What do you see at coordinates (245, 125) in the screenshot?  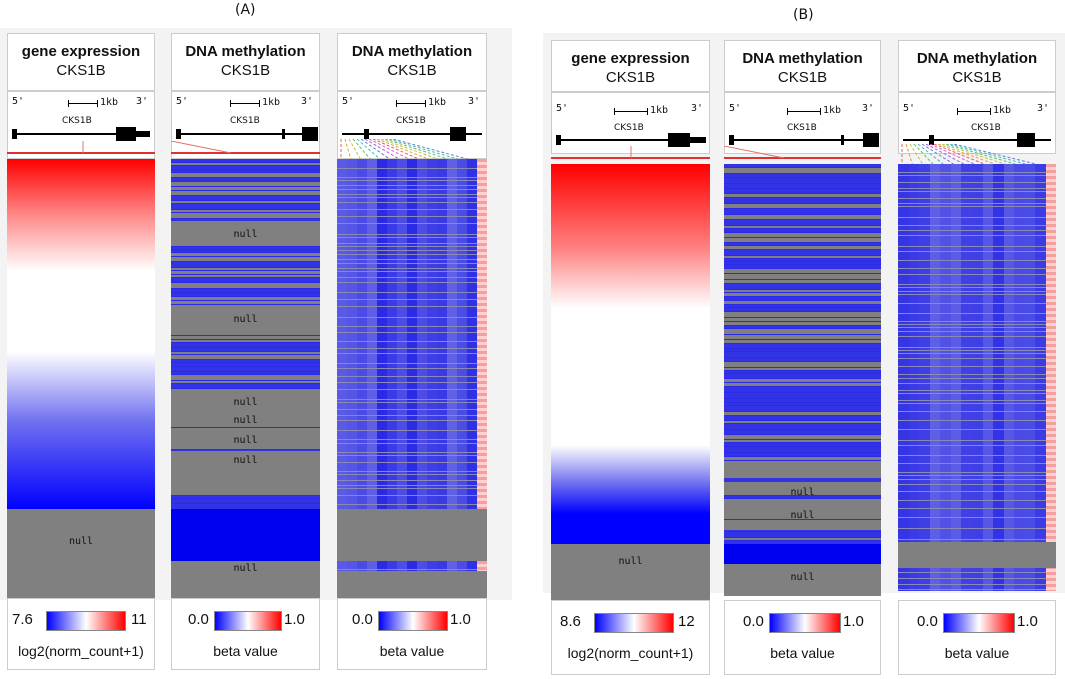 I see `gene-model-track: 5' 3' 1kb CKS1B` at bounding box center [245, 125].